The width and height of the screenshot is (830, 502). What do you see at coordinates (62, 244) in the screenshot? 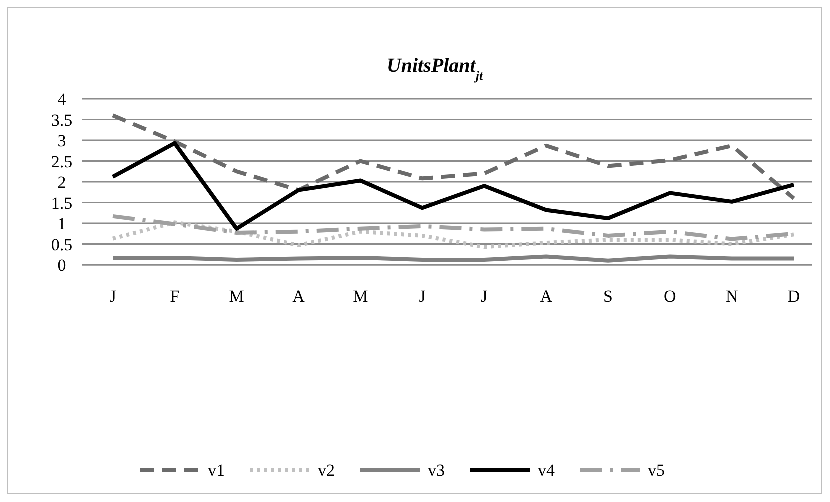
I see `y-tick-label: 0.5` at bounding box center [62, 244].